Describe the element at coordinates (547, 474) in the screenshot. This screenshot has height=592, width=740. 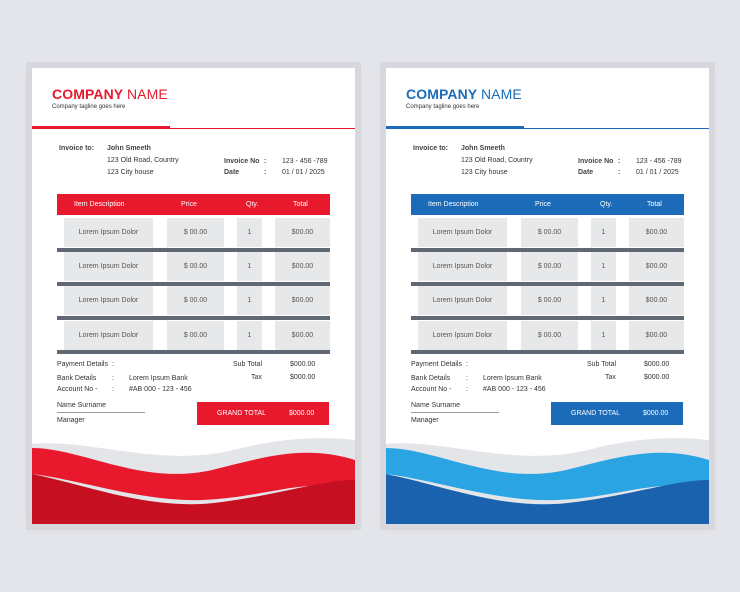
I see `wave-accent-light` at that location.